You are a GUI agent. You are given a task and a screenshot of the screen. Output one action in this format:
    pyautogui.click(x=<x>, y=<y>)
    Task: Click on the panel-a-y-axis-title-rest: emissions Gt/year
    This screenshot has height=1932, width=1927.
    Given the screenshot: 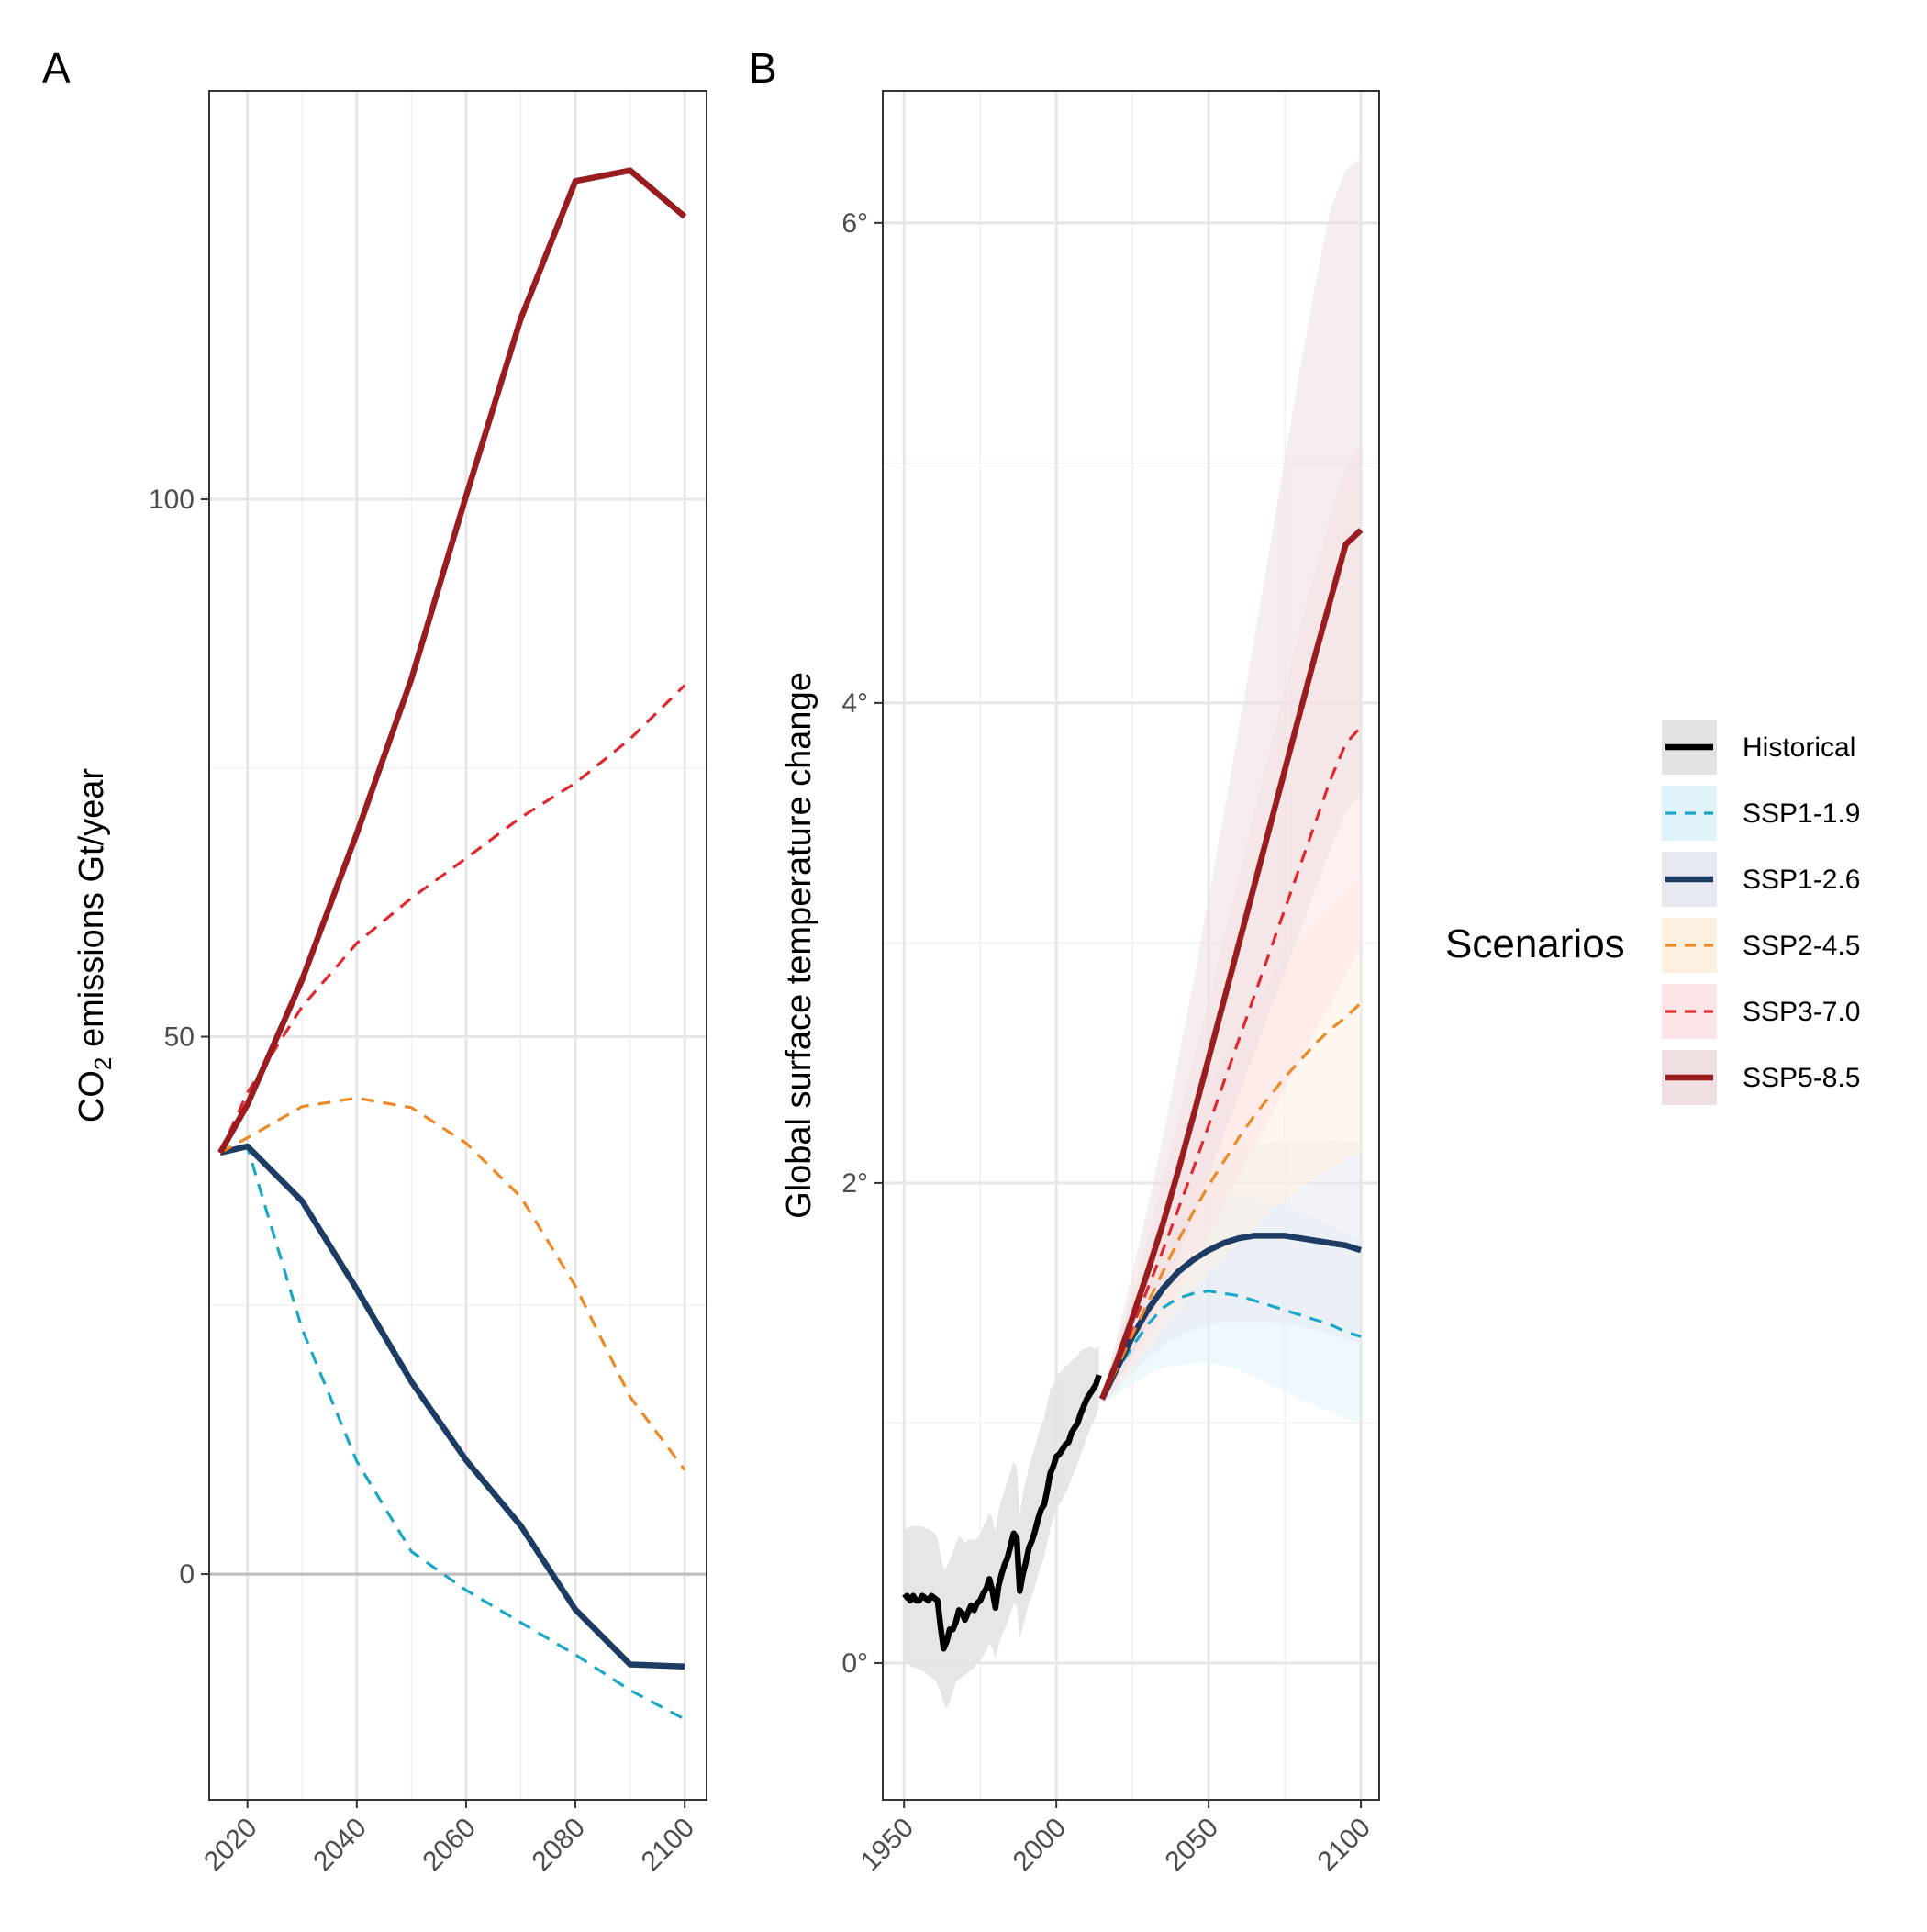 What is the action you would take?
    pyautogui.click(x=91, y=912)
    